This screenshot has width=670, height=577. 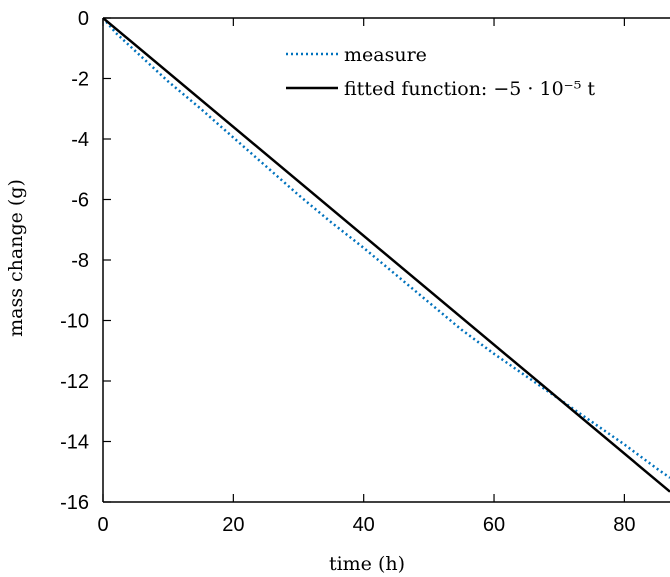 What do you see at coordinates (16, 258) in the screenshot?
I see `y-axis-label: mass change (g)` at bounding box center [16, 258].